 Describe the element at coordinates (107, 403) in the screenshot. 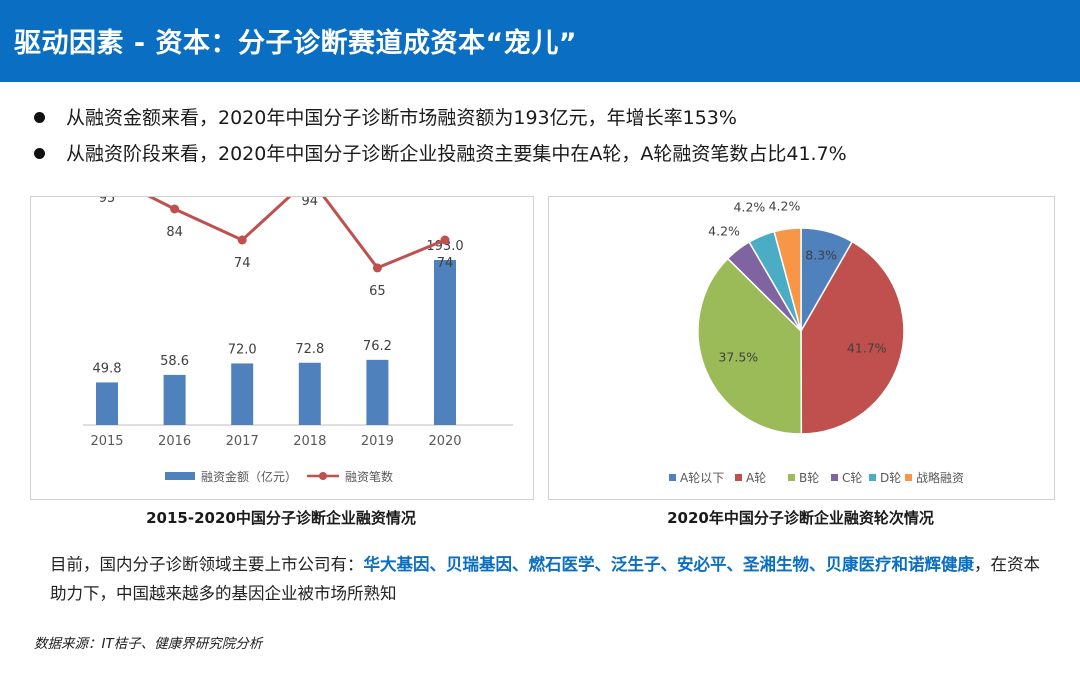

I see `bar-2015` at that location.